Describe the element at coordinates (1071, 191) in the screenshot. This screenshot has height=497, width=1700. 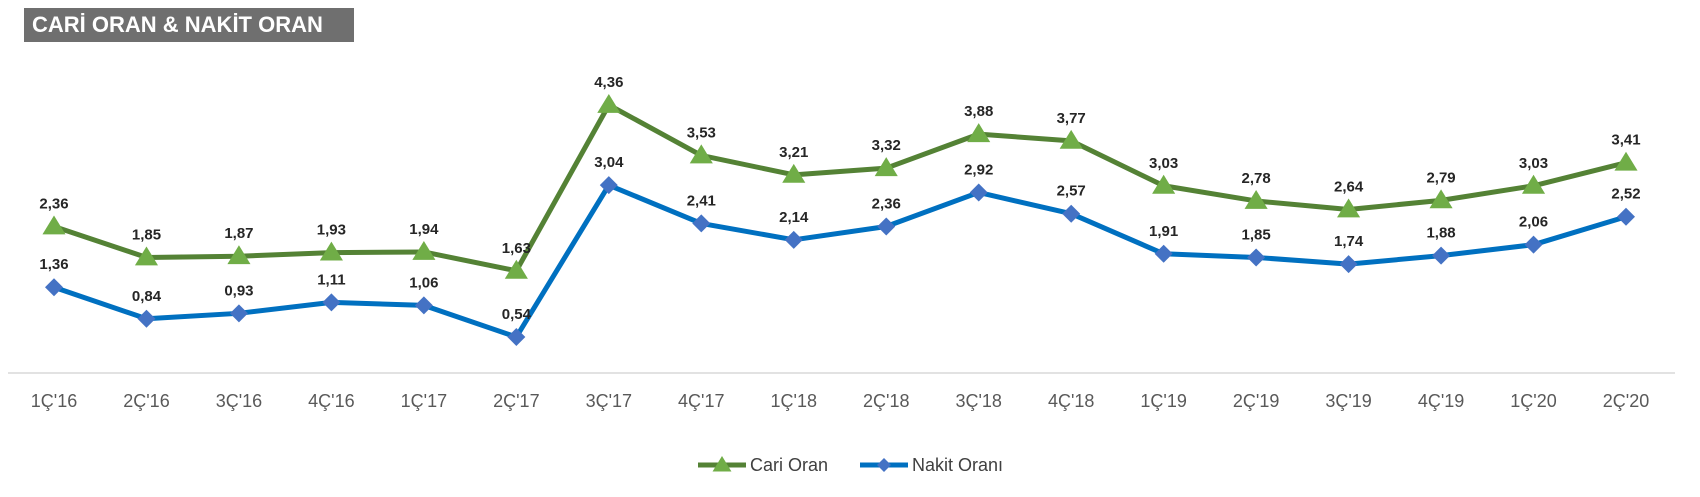
I see `data-label-nakit-orani: 2,57` at that location.